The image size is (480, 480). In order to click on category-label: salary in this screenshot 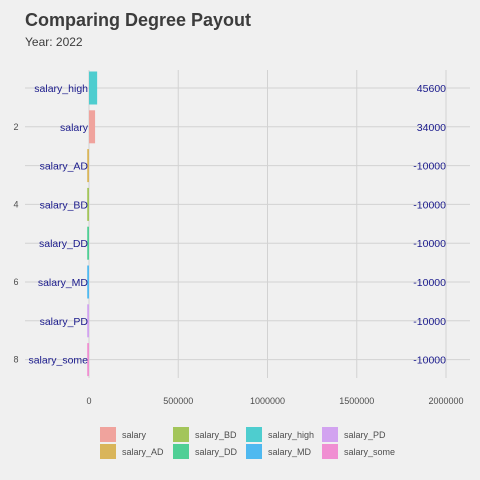, I will do `click(74, 128)`.